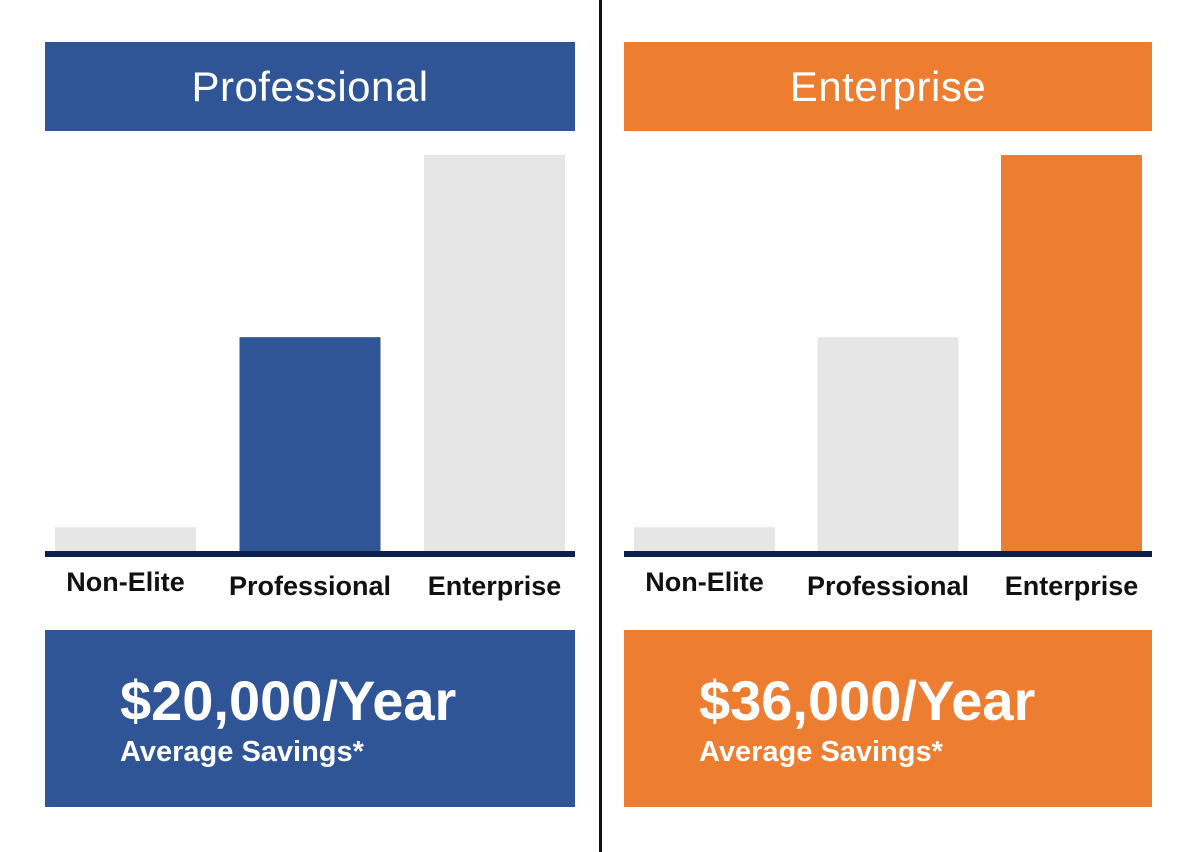  I want to click on savings-box: $20,000/Year Average Savings*, so click(310, 718).